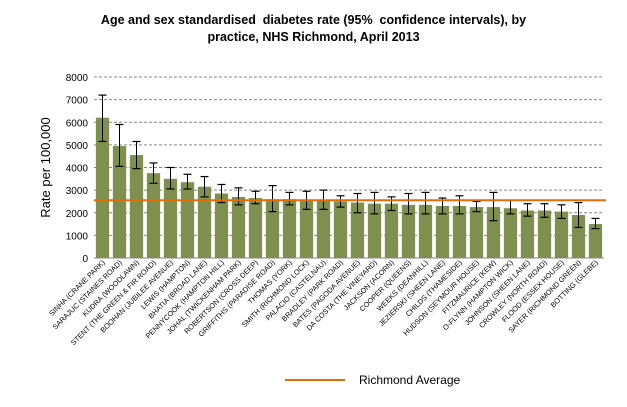 The image size is (627, 407). I want to click on y-tick-label: 7000, so click(77, 101).